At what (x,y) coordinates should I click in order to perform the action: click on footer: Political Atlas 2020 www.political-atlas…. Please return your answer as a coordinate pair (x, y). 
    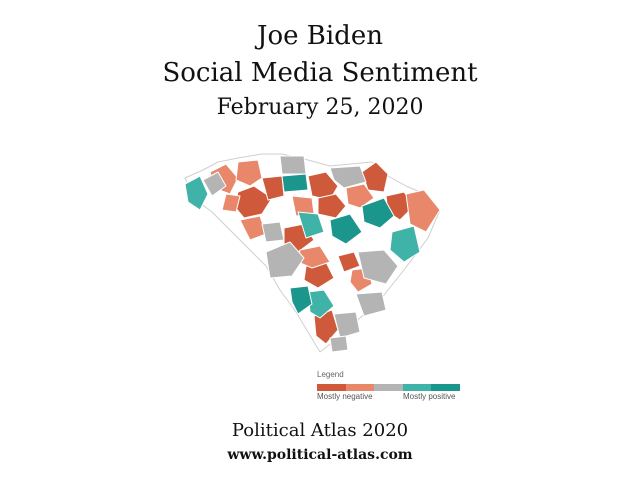
    Looking at the image, I should click on (320, 442).